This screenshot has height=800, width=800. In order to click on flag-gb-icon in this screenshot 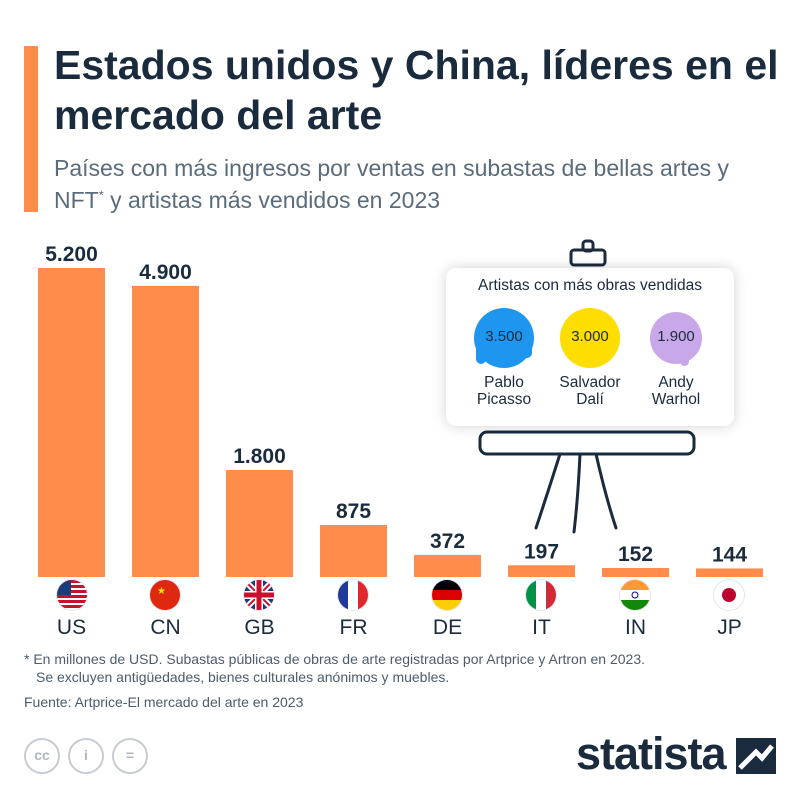, I will do `click(259, 595)`.